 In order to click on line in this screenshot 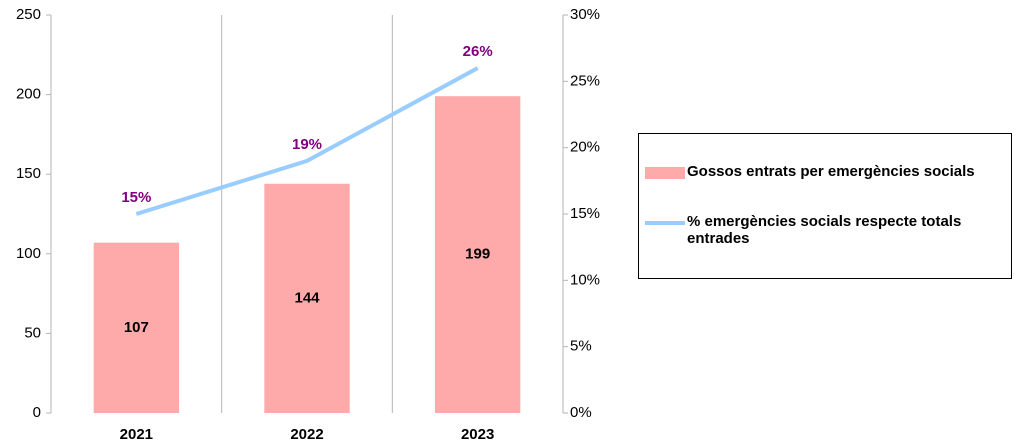, I will do `click(307, 141)`.